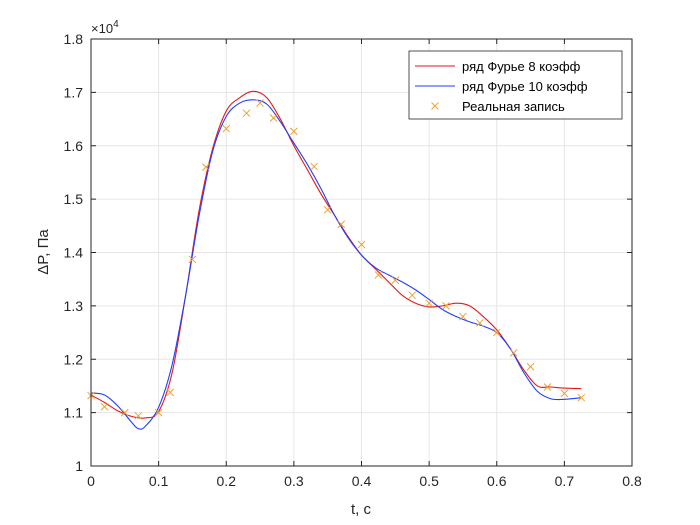  I want to click on legend-box, so click(515, 85).